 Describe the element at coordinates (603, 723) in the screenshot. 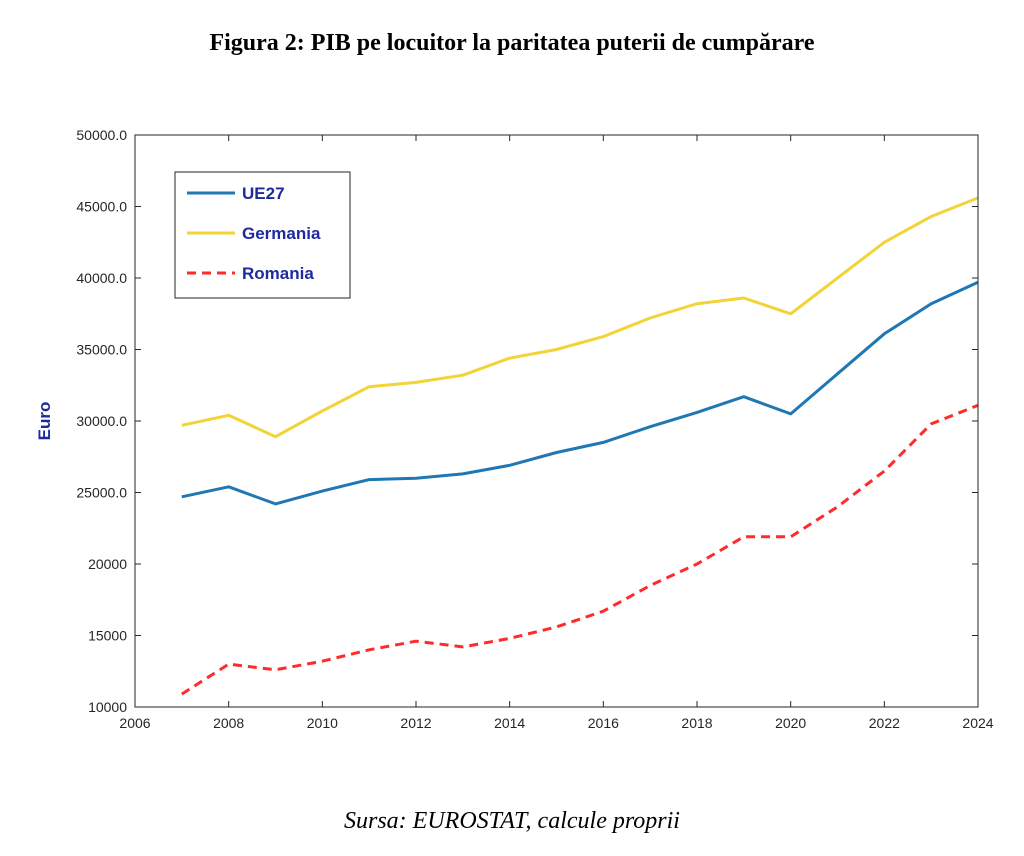

I see `x-tick-label: 2016` at that location.